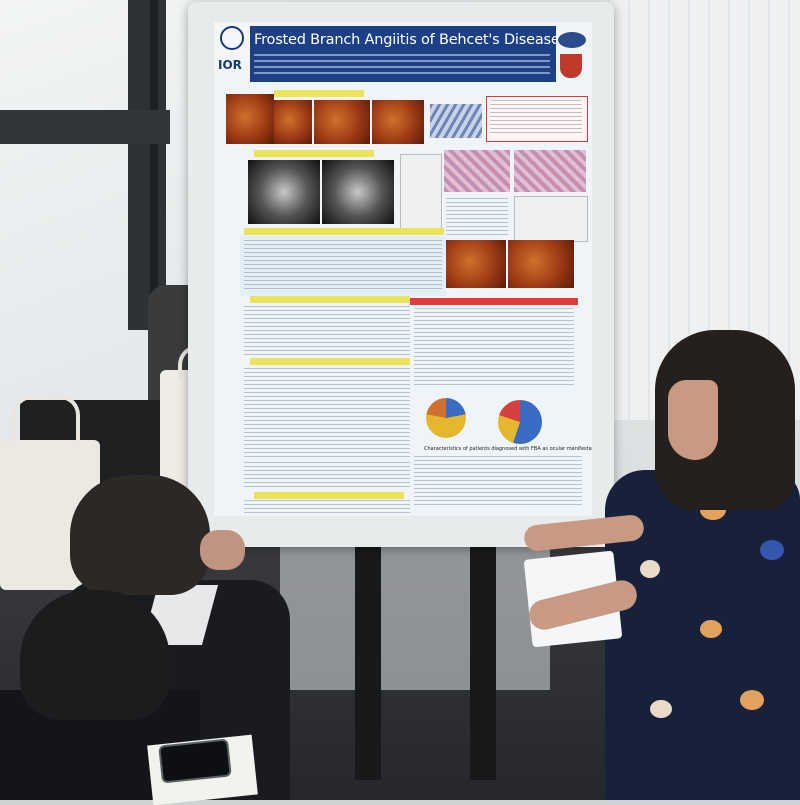 The image size is (800, 805). I want to click on logo-text: IOR, so click(230, 65).